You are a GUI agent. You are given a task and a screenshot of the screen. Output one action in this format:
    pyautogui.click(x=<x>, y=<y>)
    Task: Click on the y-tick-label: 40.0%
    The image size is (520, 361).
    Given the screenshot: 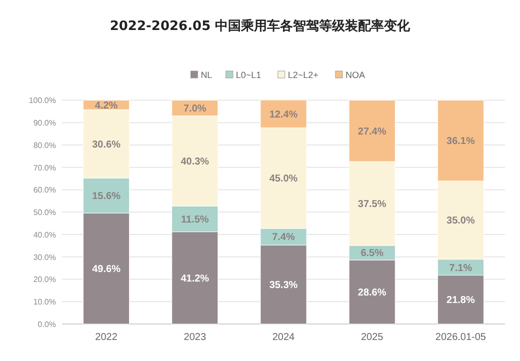 What is the action you would take?
    pyautogui.click(x=44, y=235)
    